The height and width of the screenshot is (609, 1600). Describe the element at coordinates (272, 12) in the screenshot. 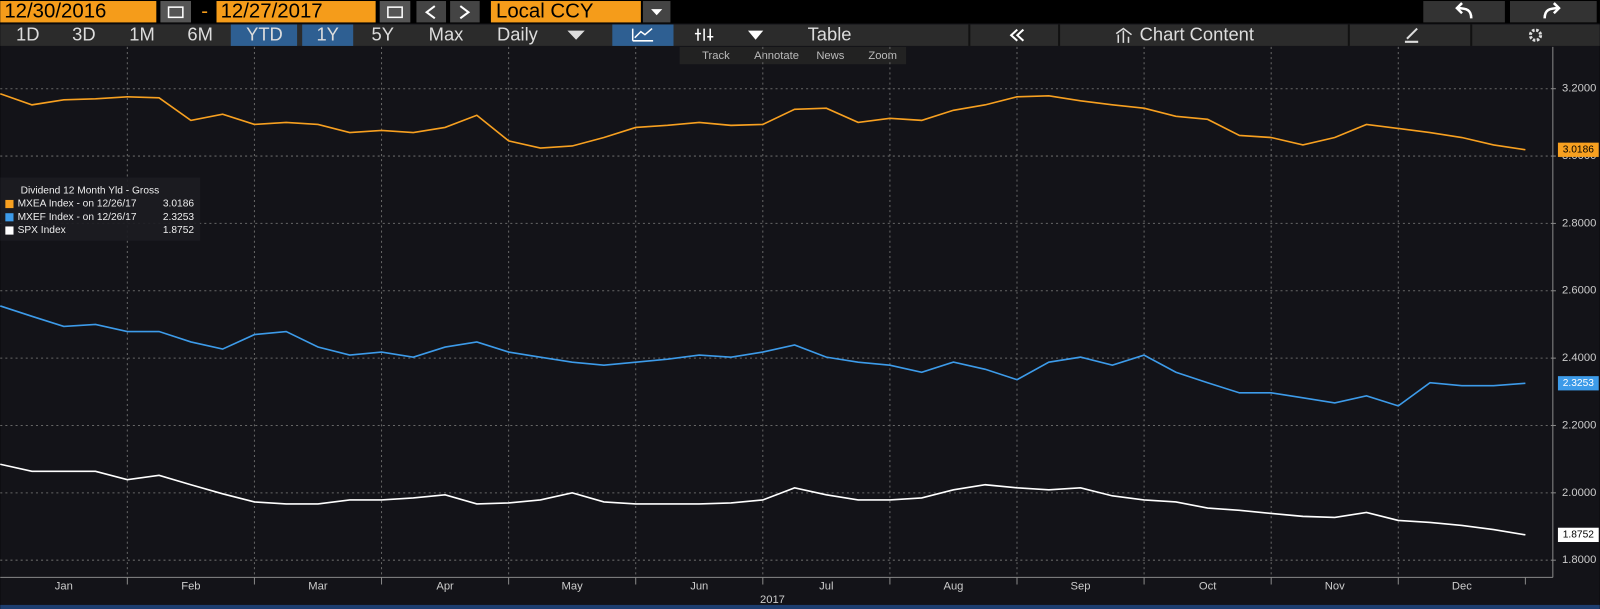

I see `end-date: 12/27/2017` at that location.